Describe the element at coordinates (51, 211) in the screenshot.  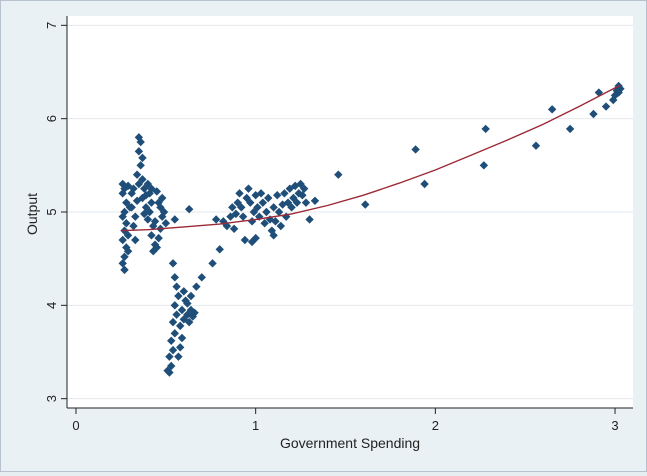
I see `y-tick-label: 5` at that location.